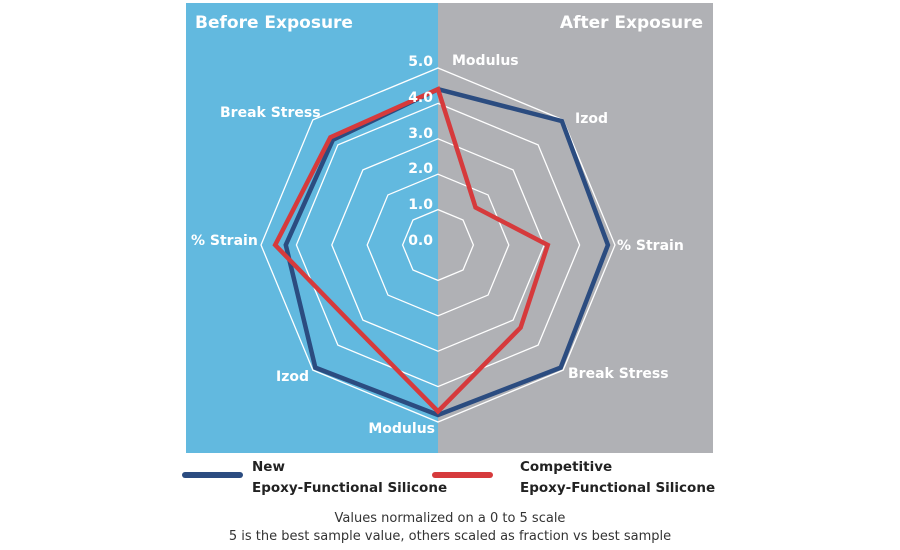  Describe the element at coordinates (420, 134) in the screenshot. I see `ring-label: 3.0` at that location.